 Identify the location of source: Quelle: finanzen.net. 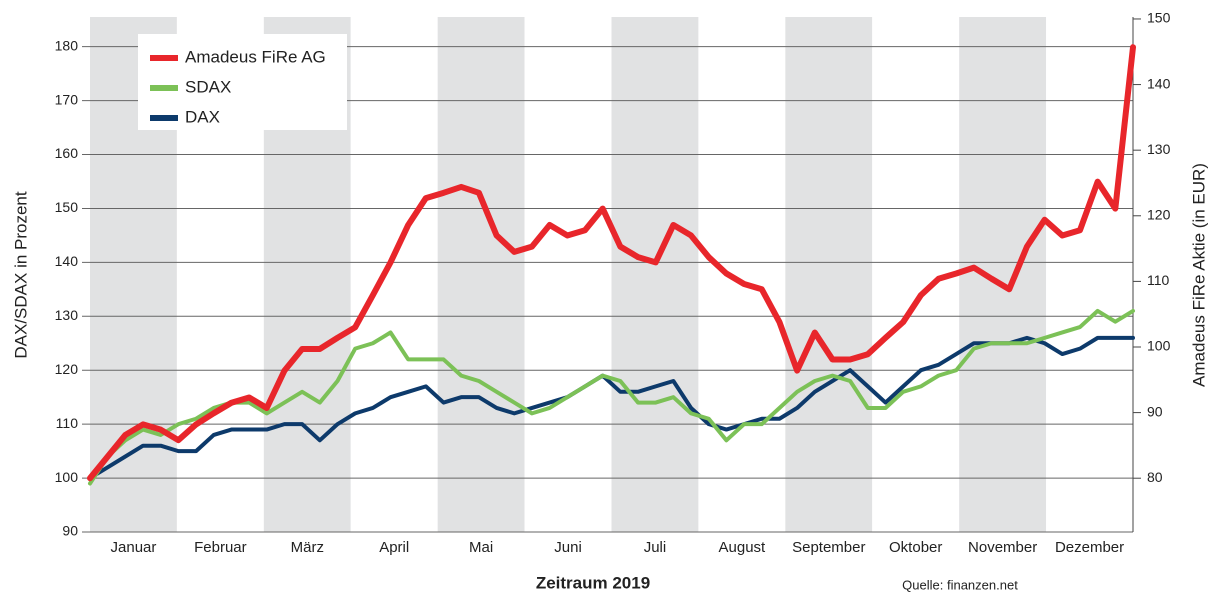
(960, 584).